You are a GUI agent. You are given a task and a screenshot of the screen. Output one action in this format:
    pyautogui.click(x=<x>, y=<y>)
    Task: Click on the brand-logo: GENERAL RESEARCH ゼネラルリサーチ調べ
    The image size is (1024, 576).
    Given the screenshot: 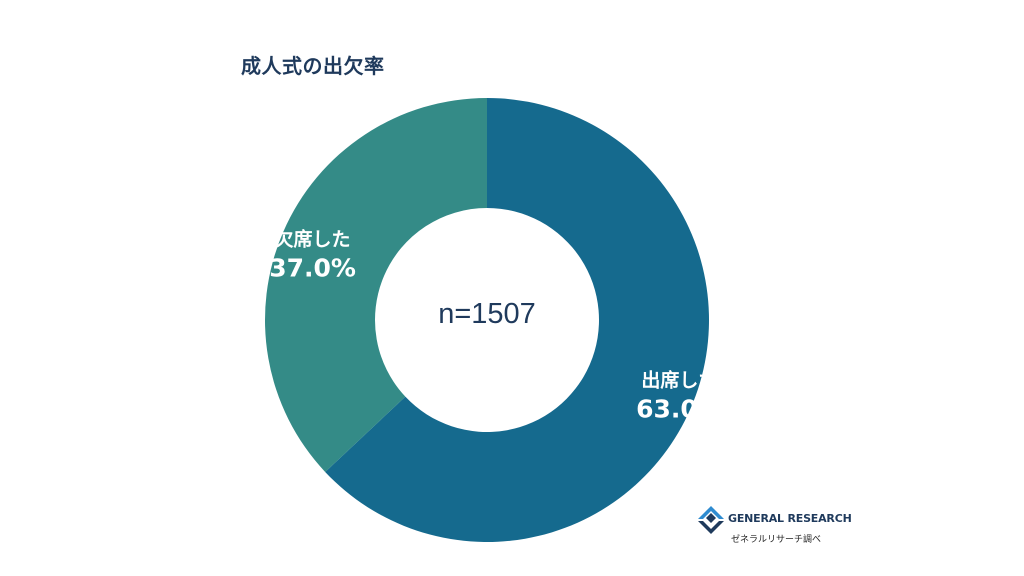 What is the action you would take?
    pyautogui.click(x=774, y=527)
    